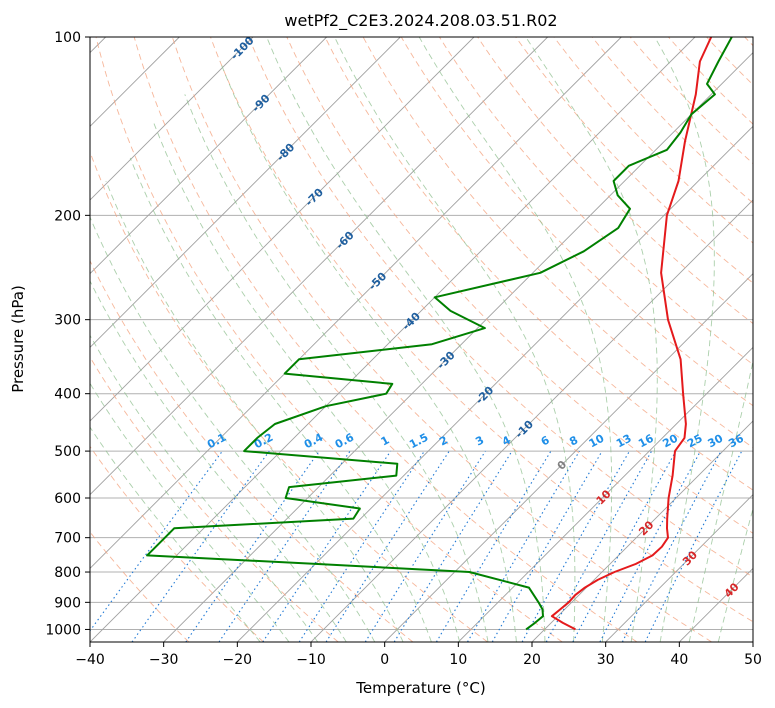 The width and height of the screenshot is (775, 708). I want to click on chart-title: wetPf2_C2E3.2024.208.03.51.R02, so click(420, 21).